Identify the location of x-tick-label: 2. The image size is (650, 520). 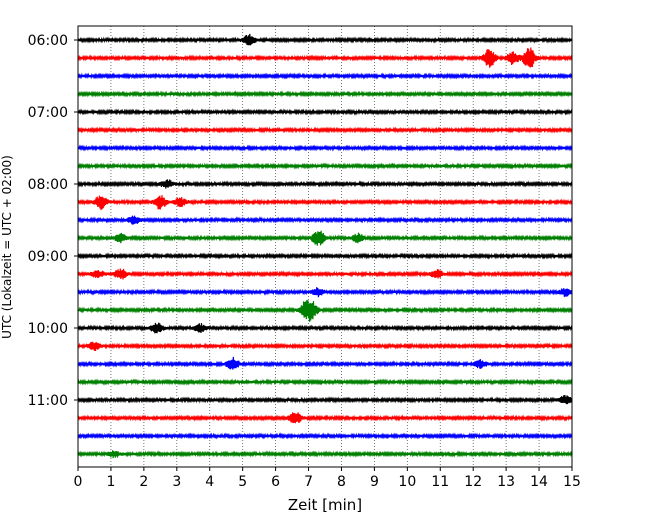
(143, 482).